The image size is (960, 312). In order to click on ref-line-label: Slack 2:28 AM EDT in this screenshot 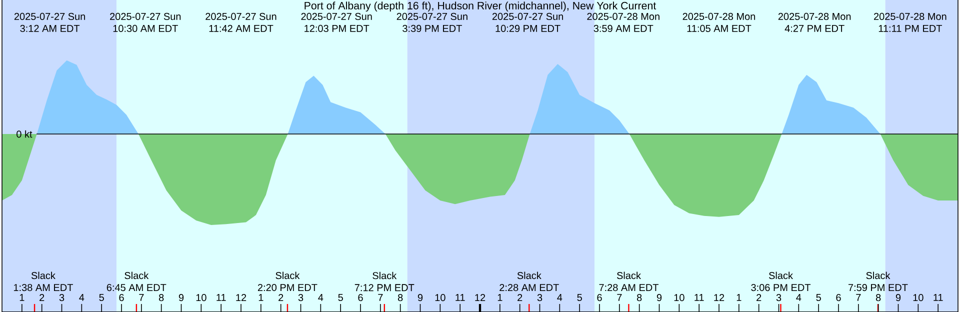, I will do `click(529, 282)`.